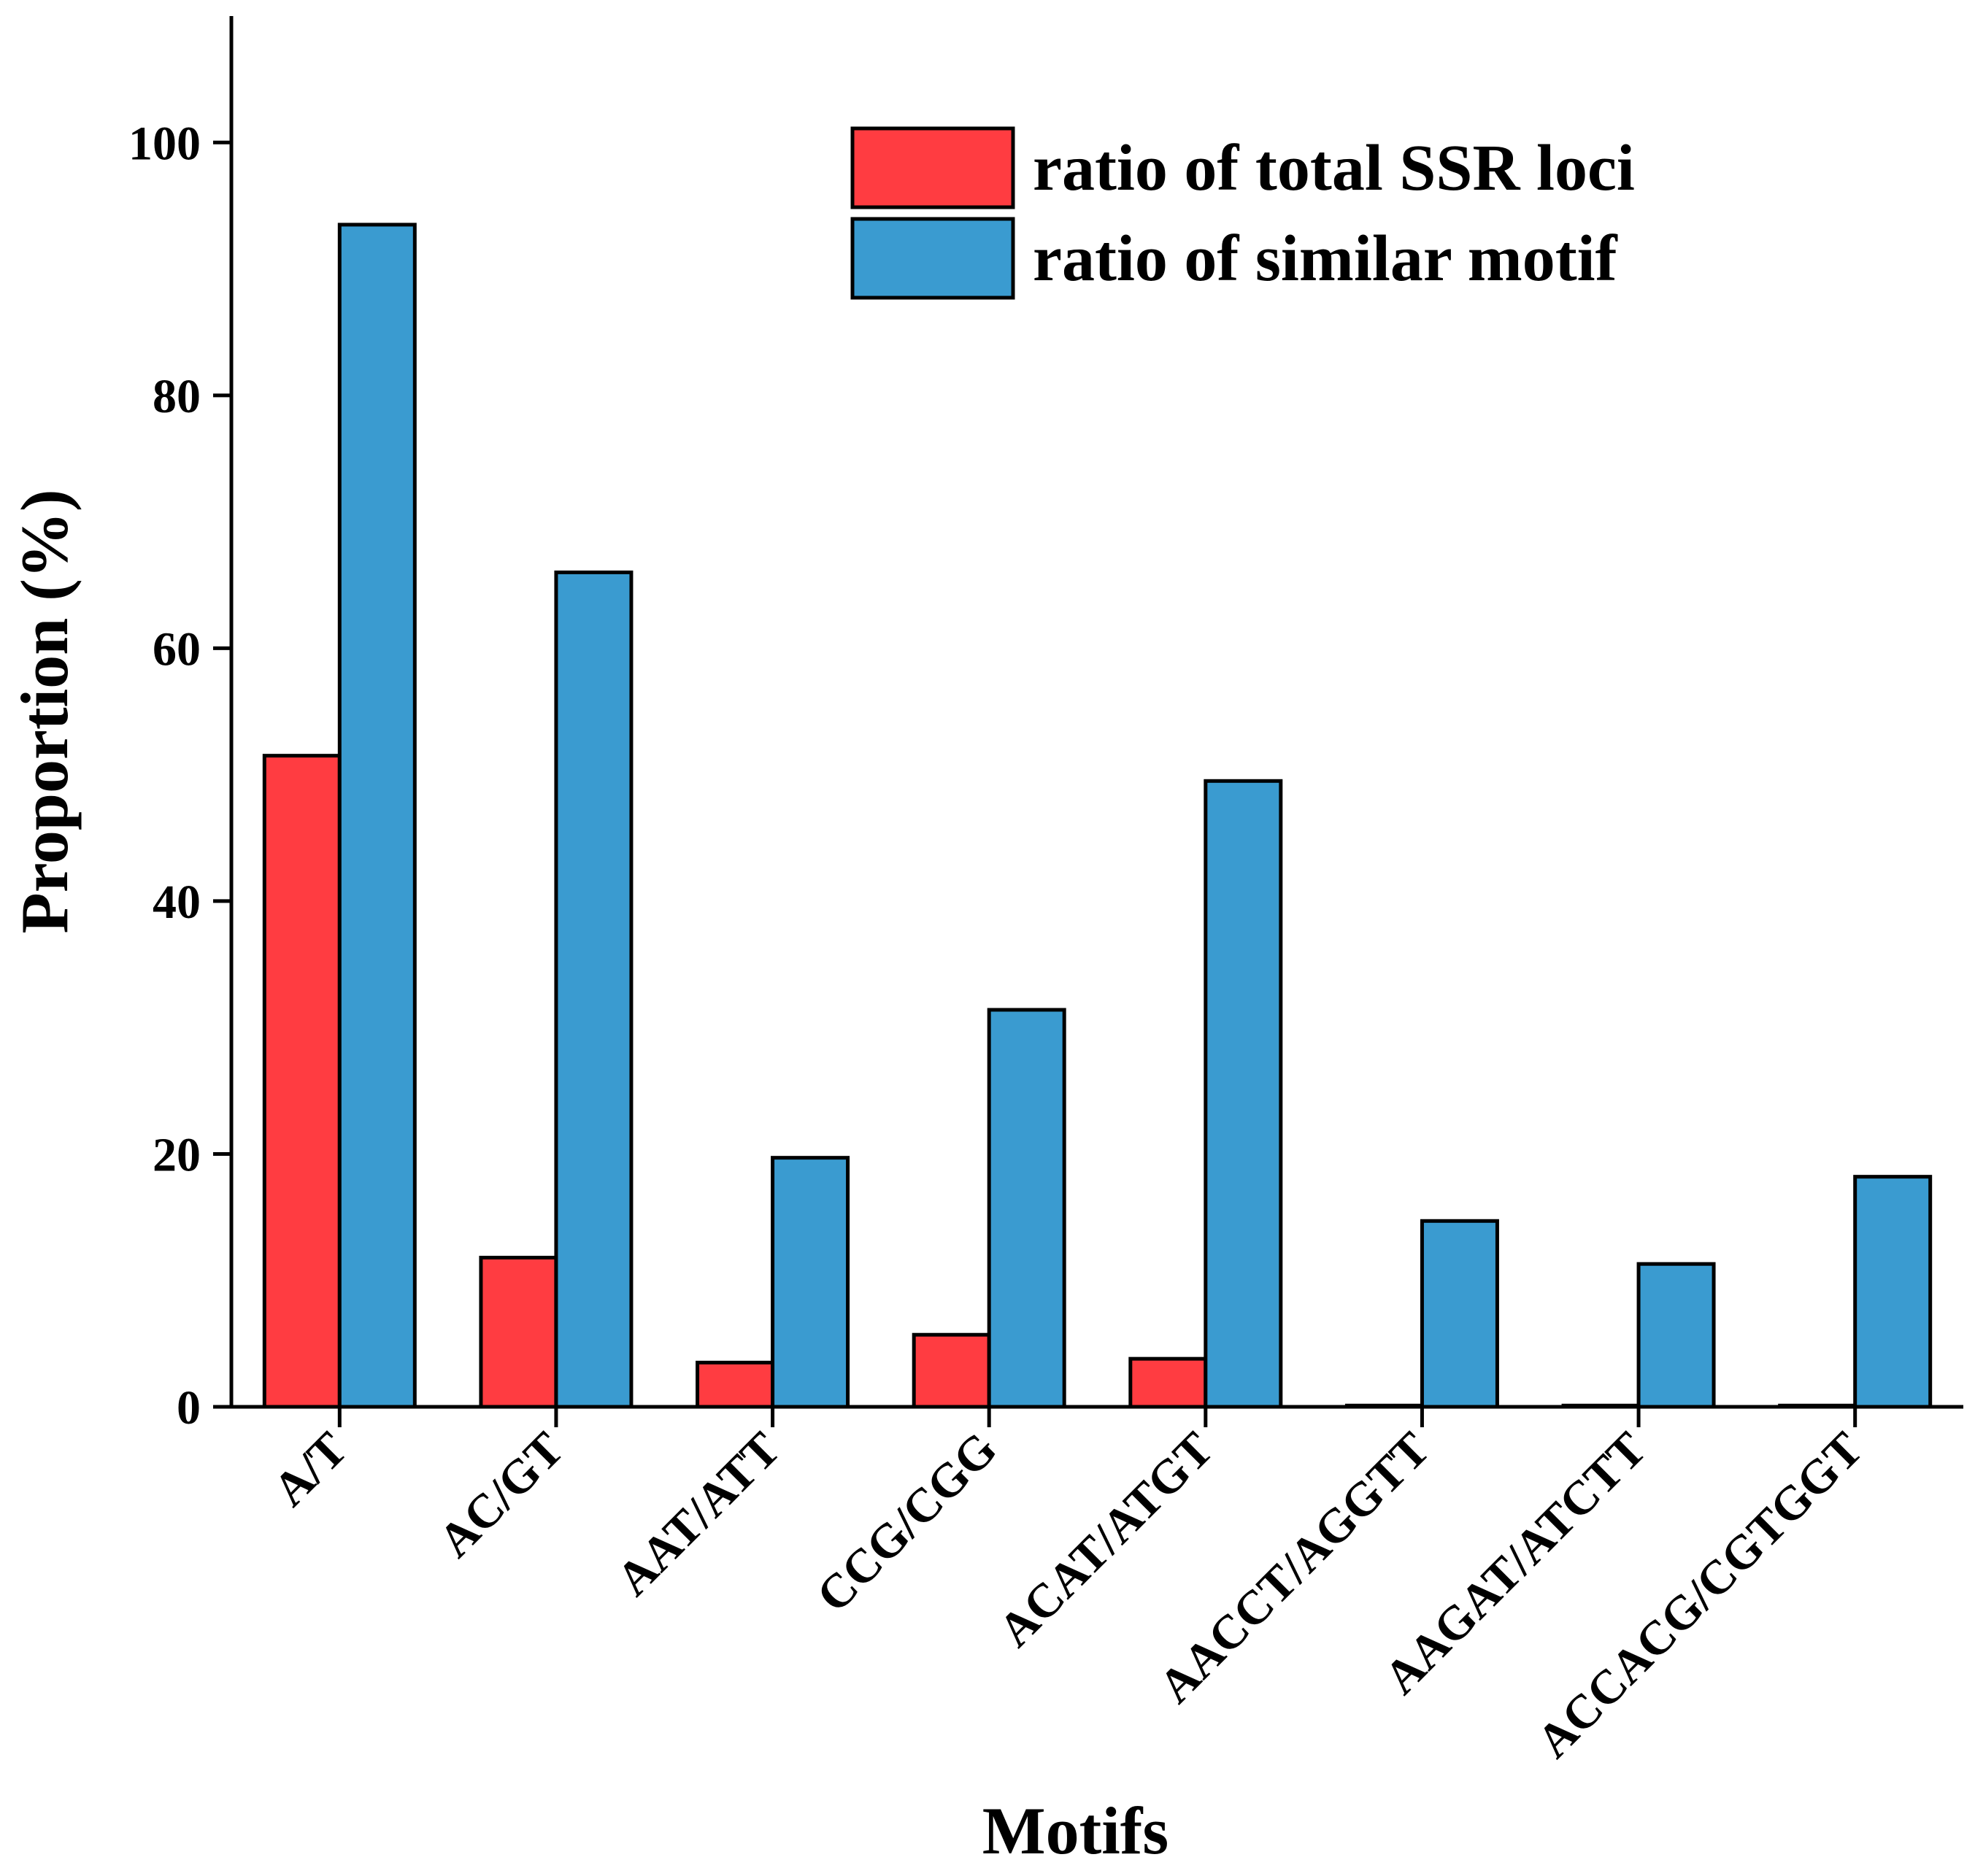 The image size is (1975, 1876). I want to click on x-tick-label-ac-gt: AC/GT, so click(501, 1494).